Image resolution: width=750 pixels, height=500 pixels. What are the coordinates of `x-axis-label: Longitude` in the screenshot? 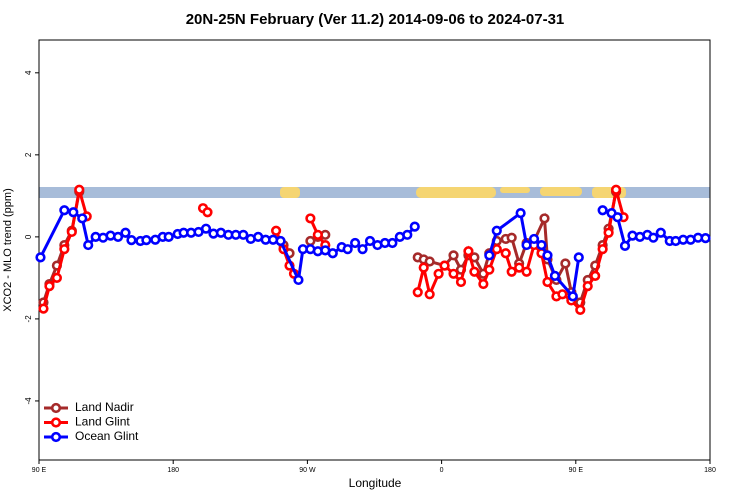 It's located at (375, 483).